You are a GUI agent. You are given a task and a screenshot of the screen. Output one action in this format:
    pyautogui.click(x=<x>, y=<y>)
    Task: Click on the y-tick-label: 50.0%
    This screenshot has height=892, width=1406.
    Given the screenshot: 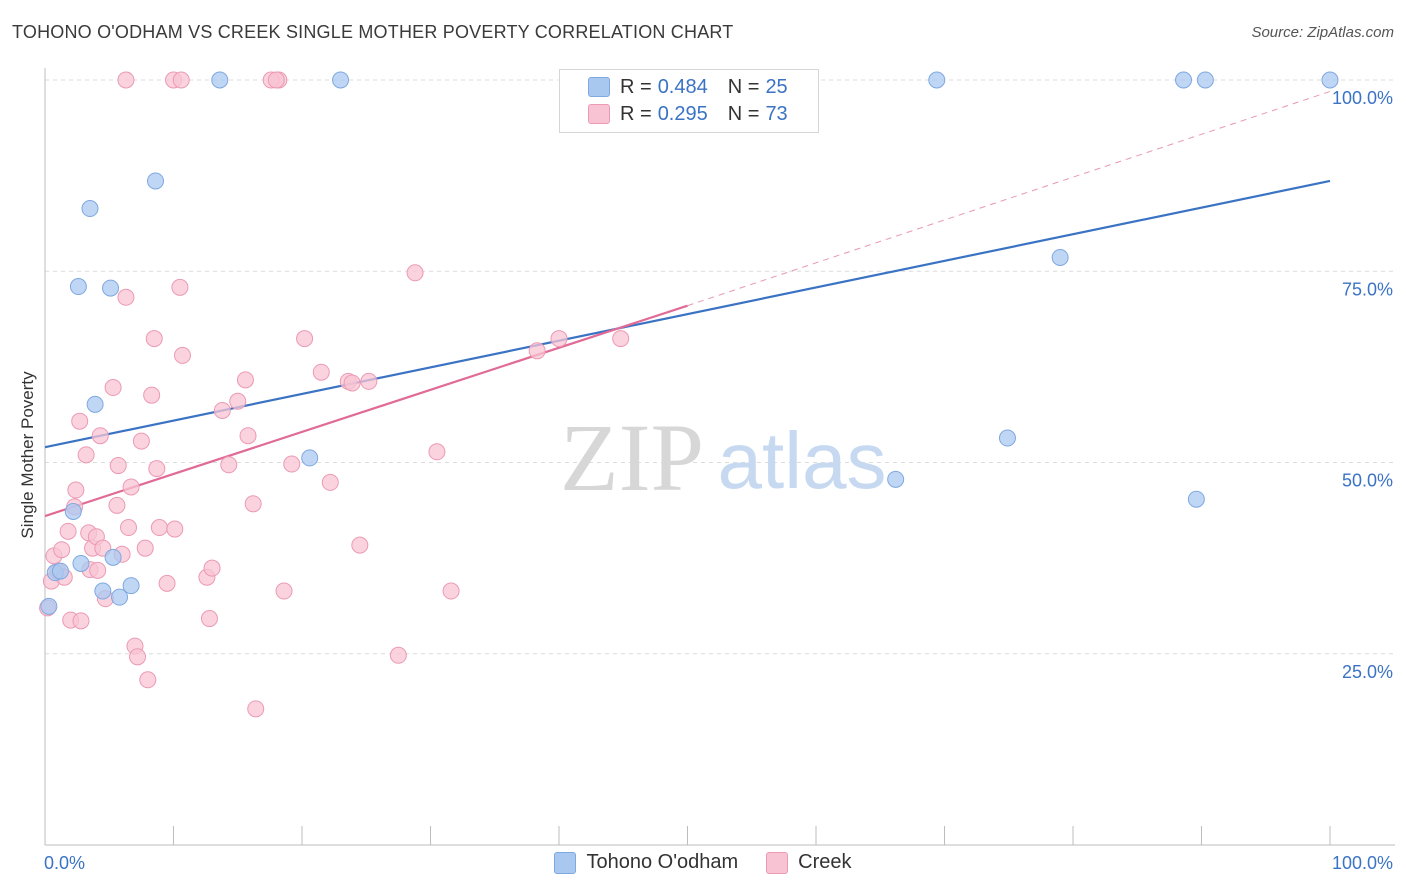 What is the action you would take?
    pyautogui.click(x=1367, y=481)
    